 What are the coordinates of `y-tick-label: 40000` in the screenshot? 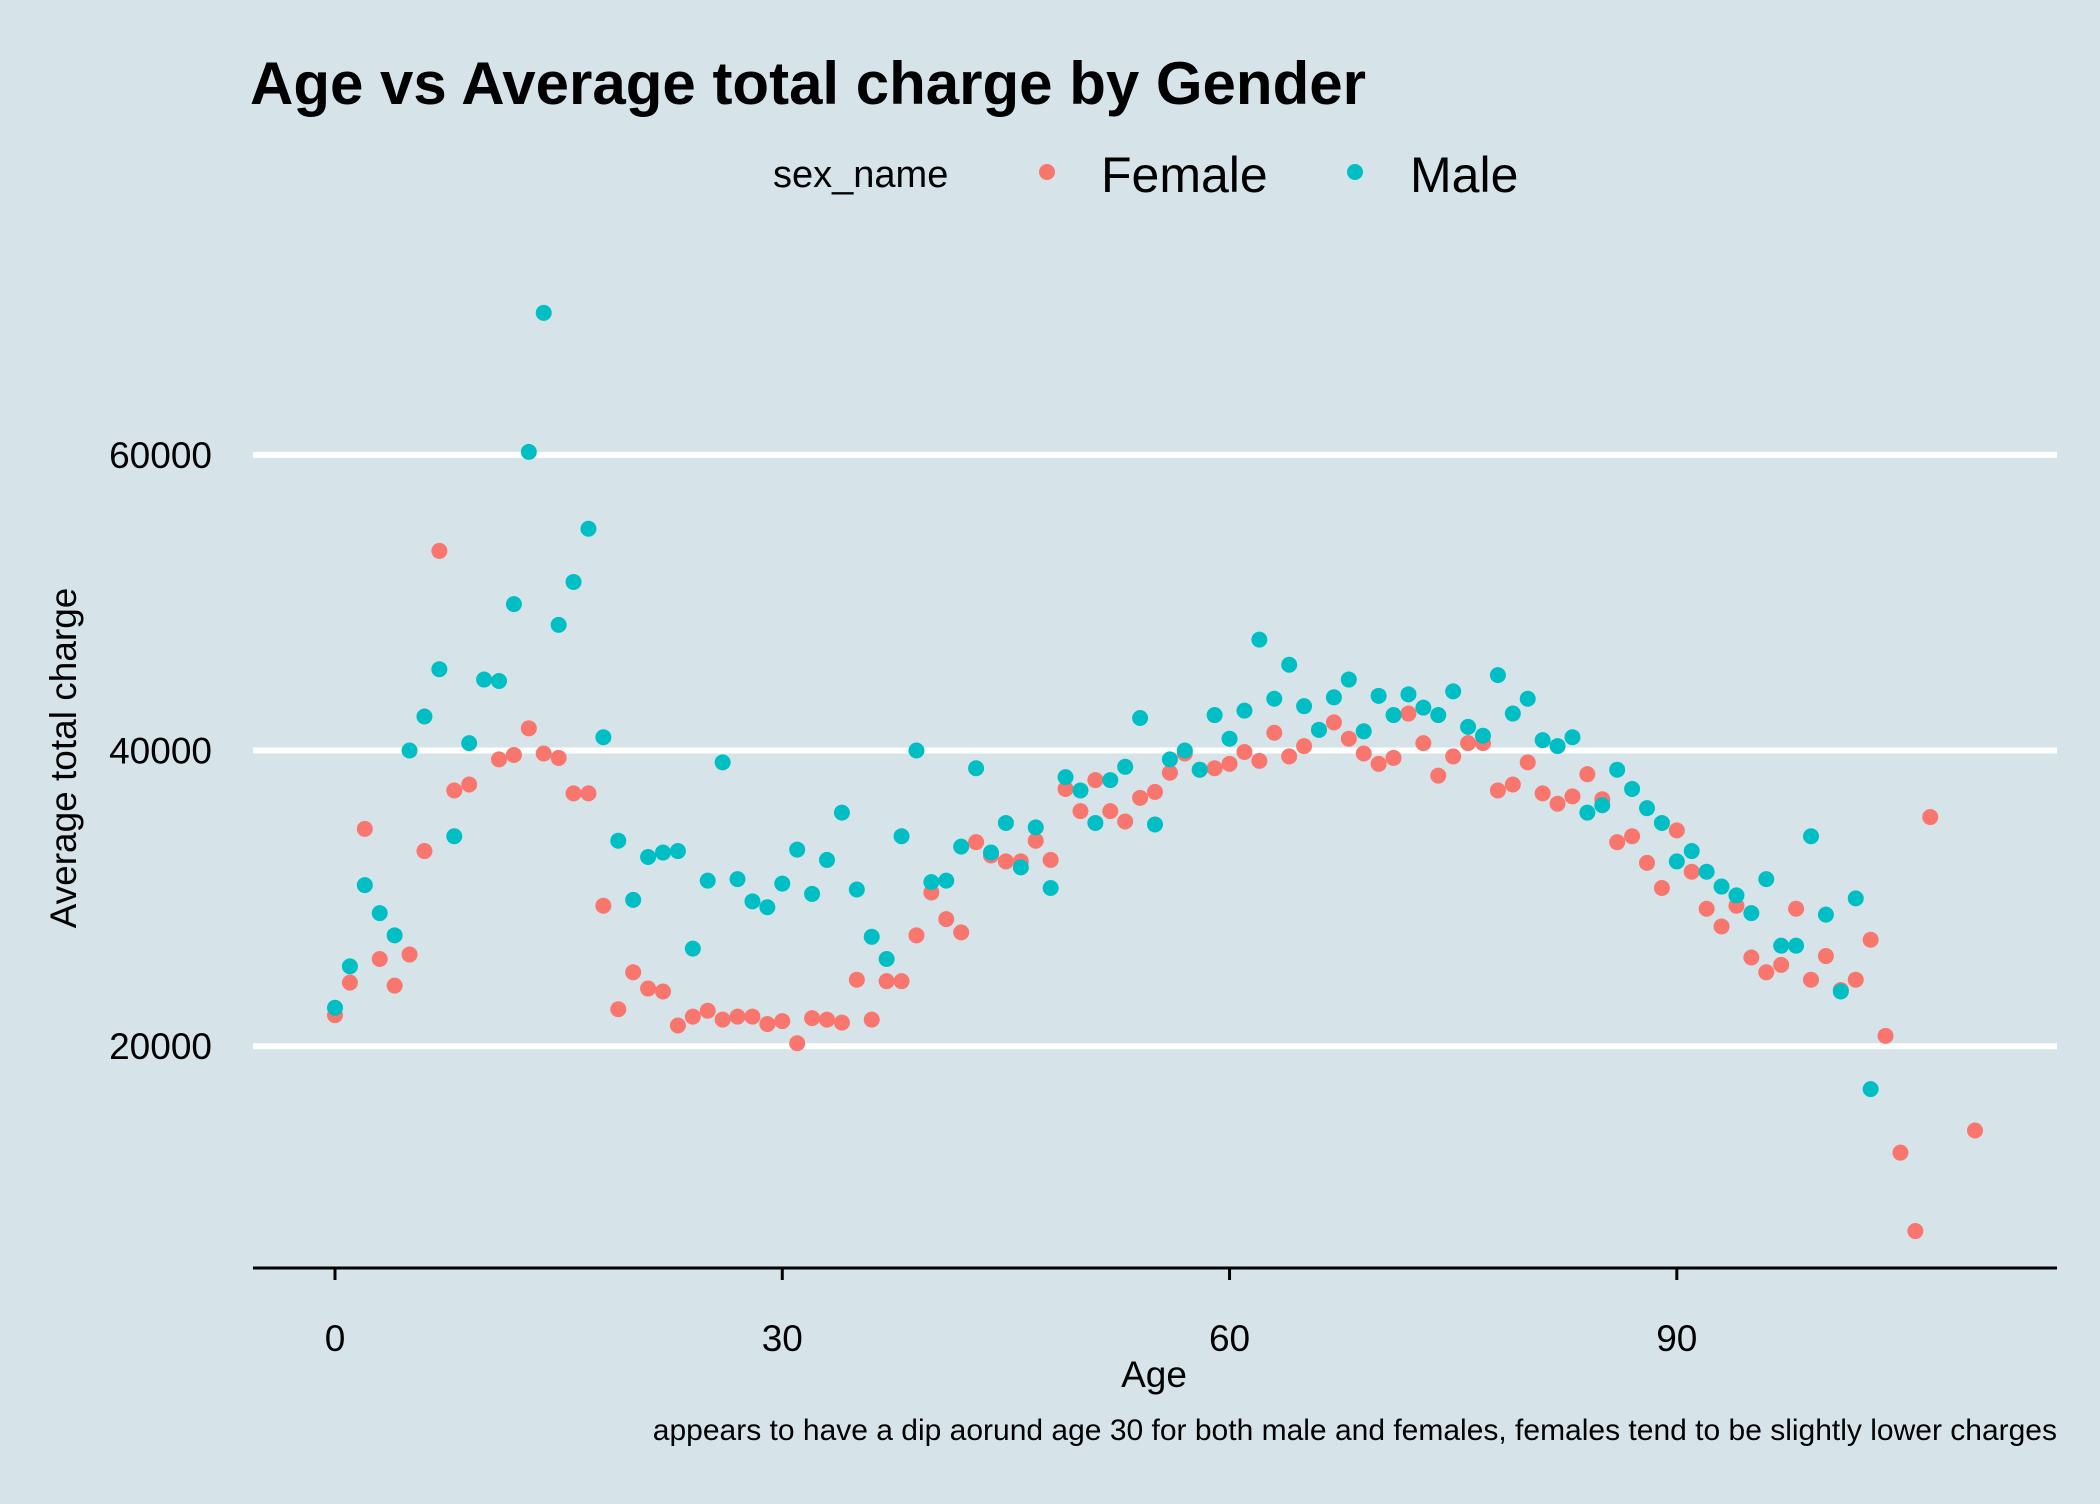 It's located at (160, 751).